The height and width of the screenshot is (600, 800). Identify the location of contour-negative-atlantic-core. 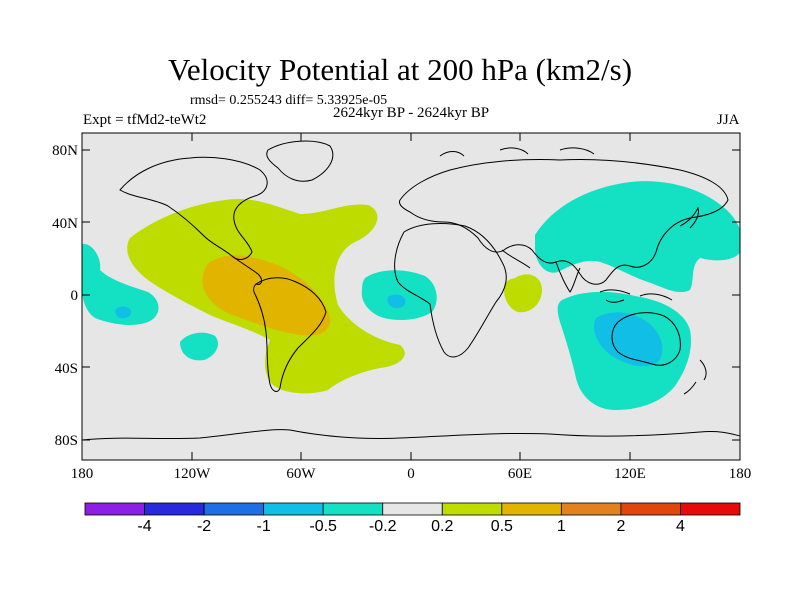
(396, 301).